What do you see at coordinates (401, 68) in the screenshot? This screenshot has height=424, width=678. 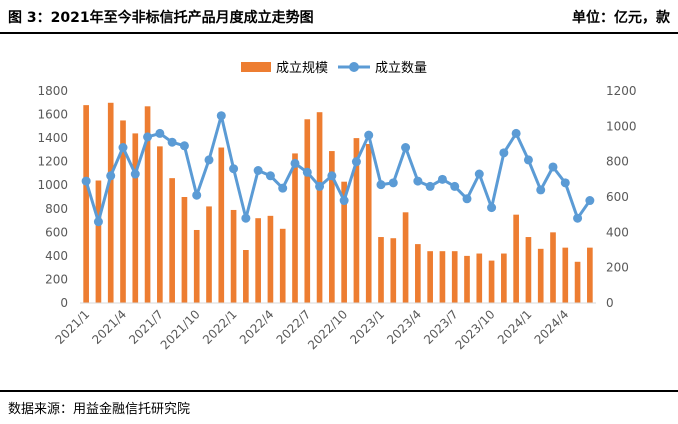 I see `legend-line-label: 成立数量` at bounding box center [401, 68].